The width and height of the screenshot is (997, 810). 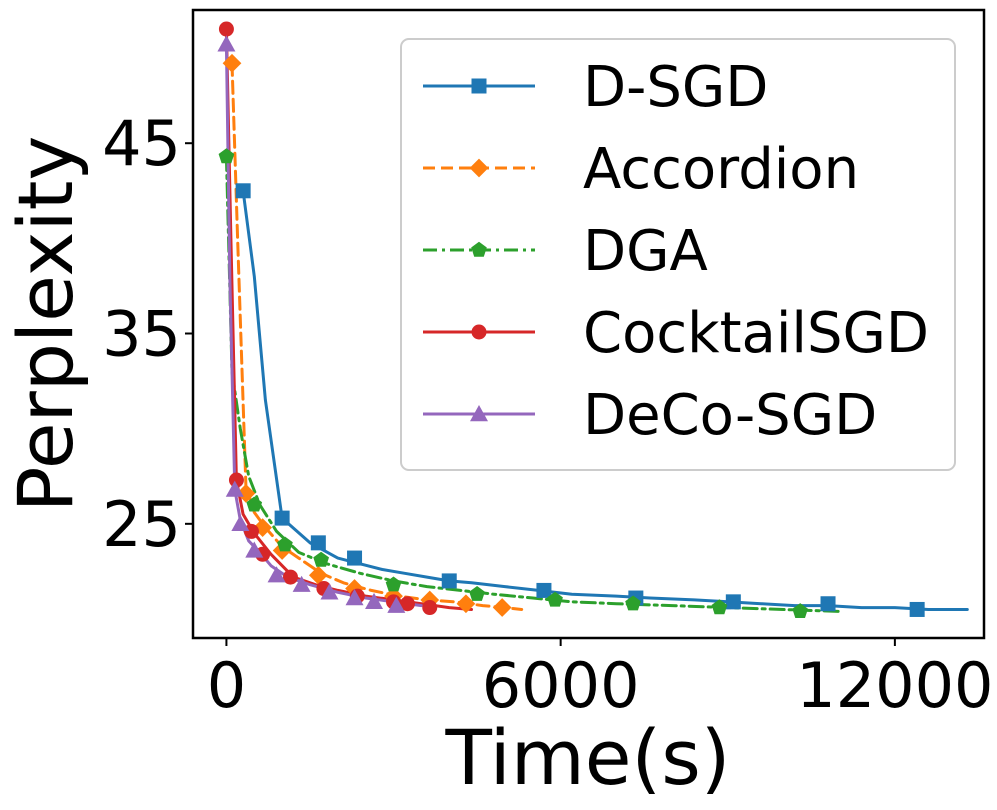 I want to click on y-tick-label: 25, so click(x=141, y=524).